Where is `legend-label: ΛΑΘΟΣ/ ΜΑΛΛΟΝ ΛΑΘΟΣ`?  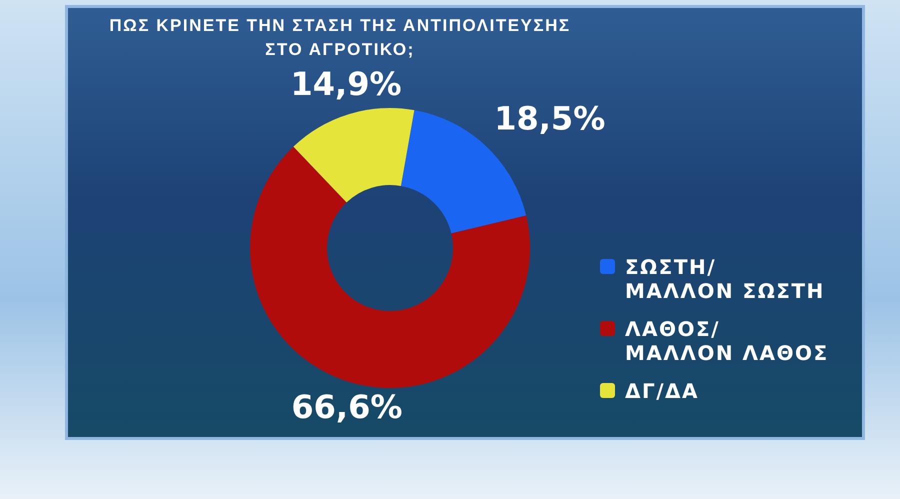 legend-label: ΛΑΘΟΣ/ ΜΑΛΛΟΝ ΛΑΘΟΣ is located at coordinates (727, 341).